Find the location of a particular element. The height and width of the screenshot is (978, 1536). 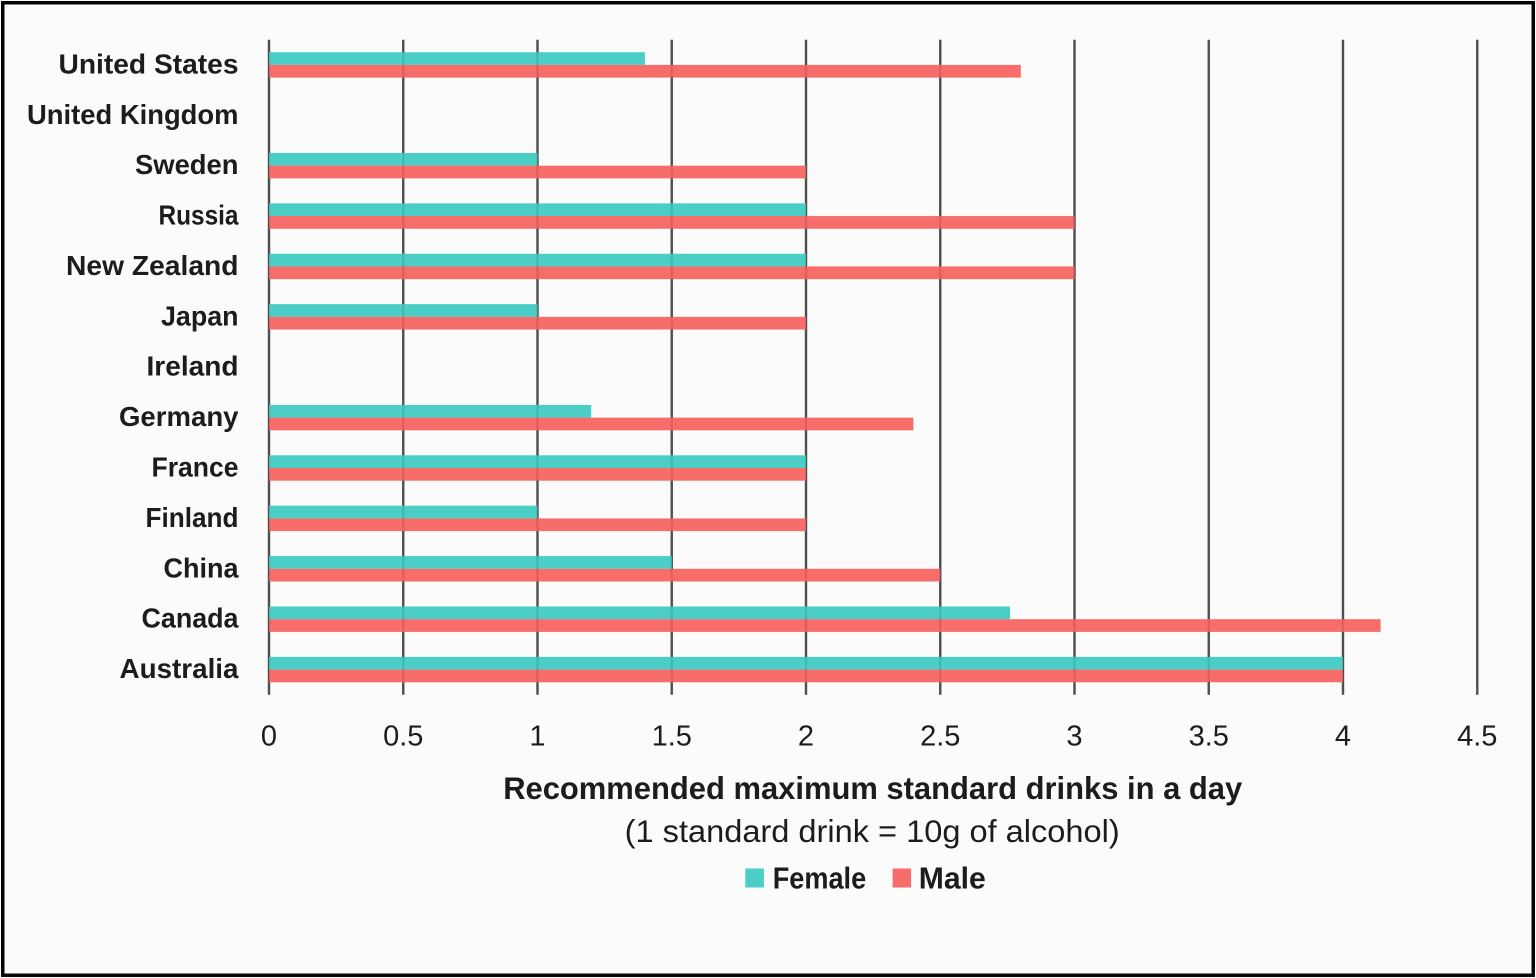

svg-text: Australia is located at coordinates (179, 668).